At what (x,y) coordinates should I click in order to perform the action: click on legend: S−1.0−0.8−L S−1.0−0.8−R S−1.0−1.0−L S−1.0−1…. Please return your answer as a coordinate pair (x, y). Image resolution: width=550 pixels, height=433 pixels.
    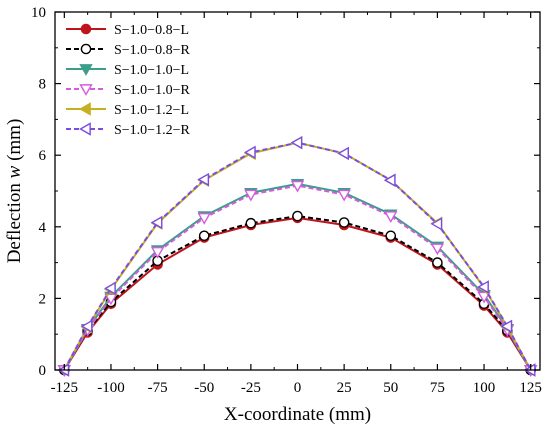
    Looking at the image, I should click on (128, 80).